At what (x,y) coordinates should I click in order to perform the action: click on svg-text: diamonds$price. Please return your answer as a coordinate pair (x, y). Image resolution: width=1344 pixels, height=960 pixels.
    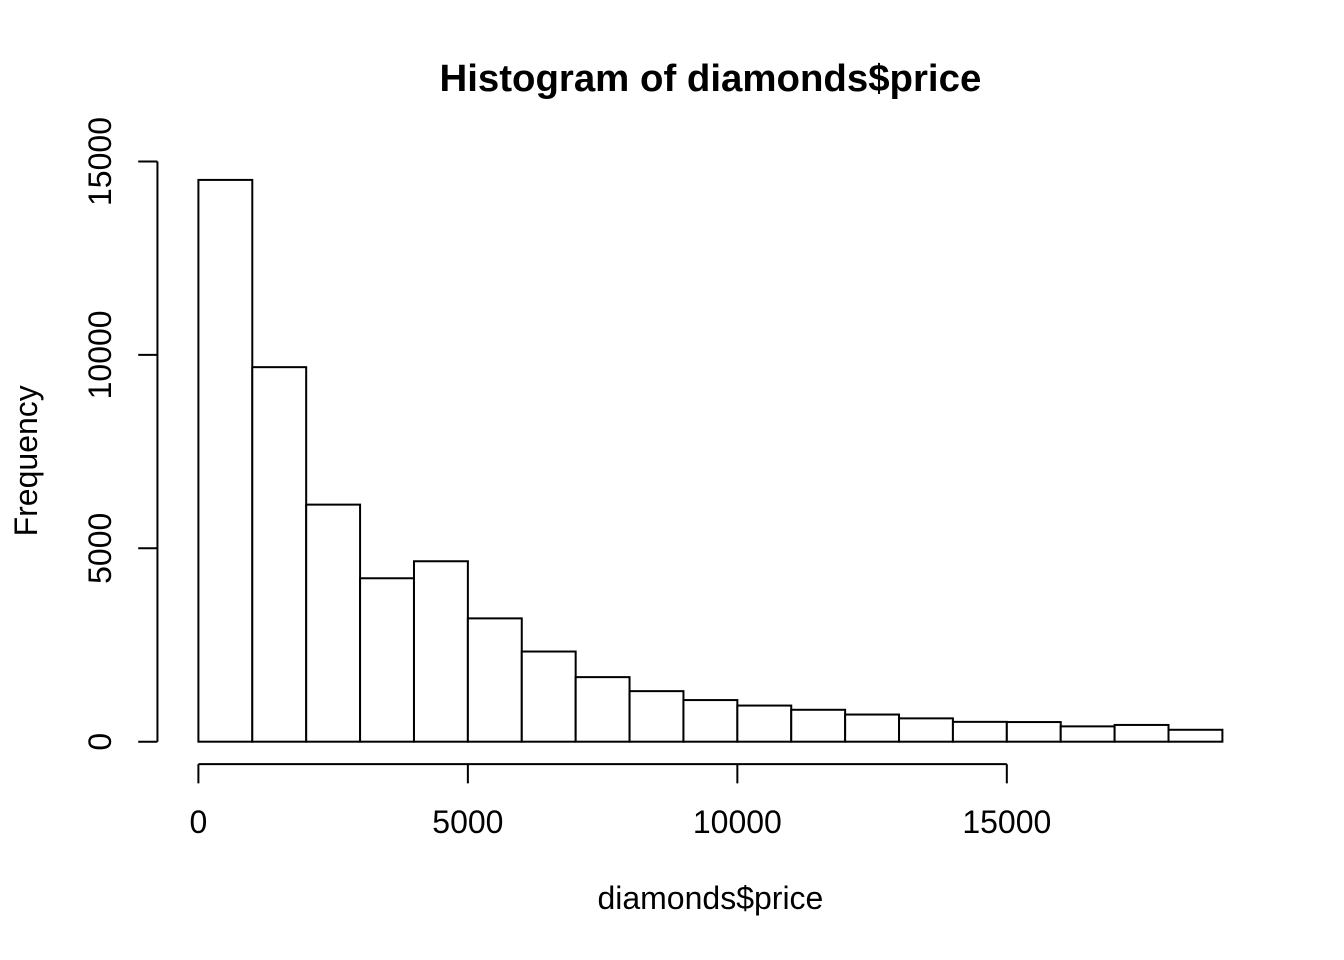
    Looking at the image, I should click on (710, 898).